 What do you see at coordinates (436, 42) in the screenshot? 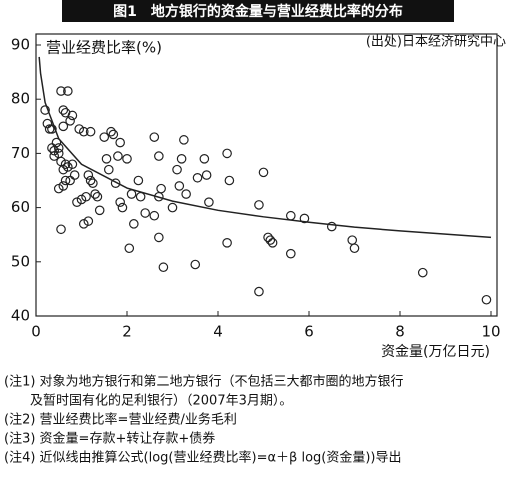
I see `source: (出处)日本经济研究中心` at bounding box center [436, 42].